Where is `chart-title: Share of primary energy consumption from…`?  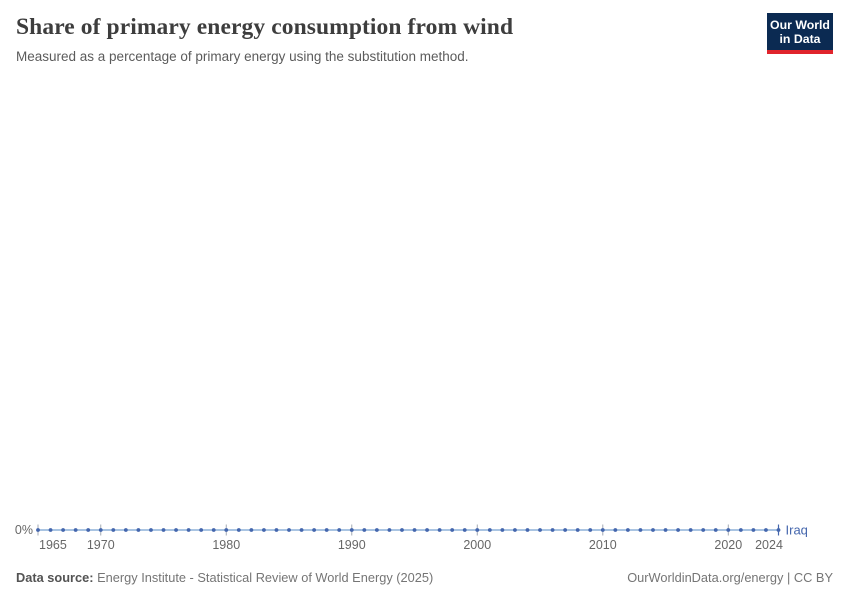
chart-title: Share of primary energy consumption from… is located at coordinates (265, 27).